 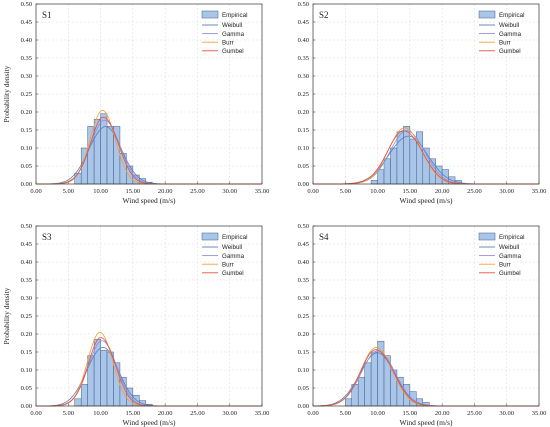 What do you see at coordinates (442, 191) in the screenshot?
I see `x-tick-label: 20.00` at bounding box center [442, 191].